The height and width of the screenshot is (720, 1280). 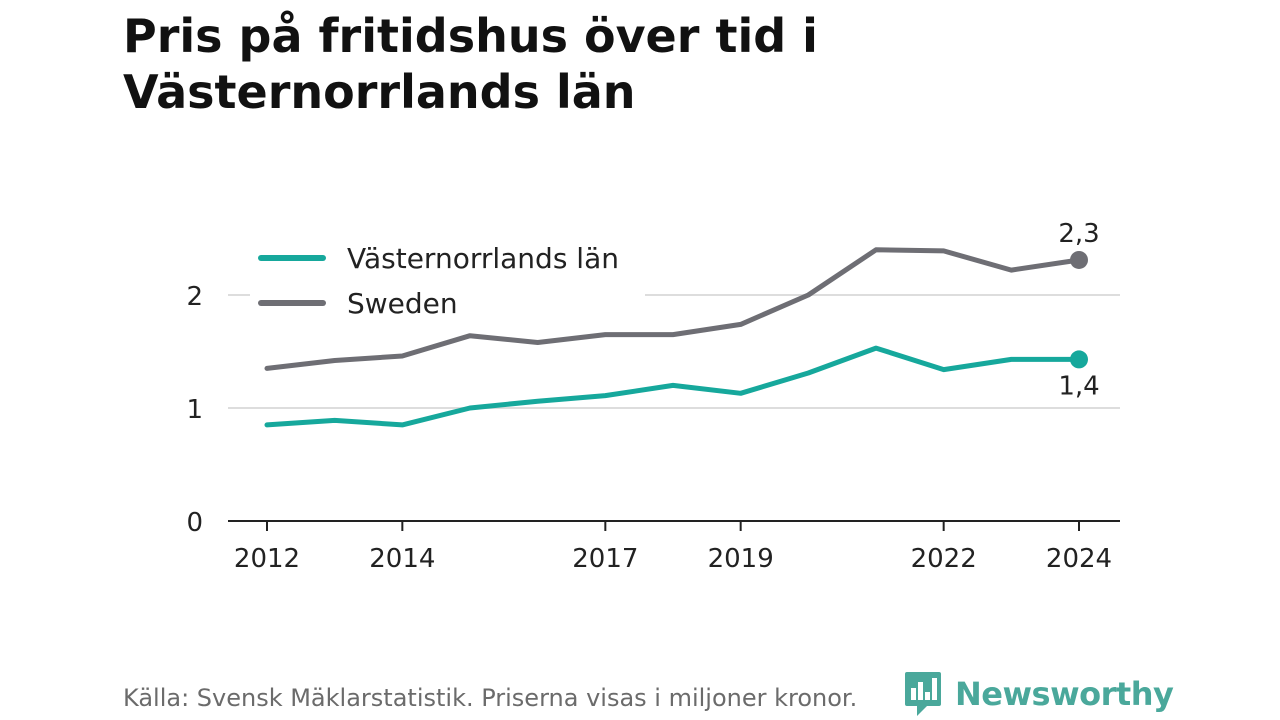 What do you see at coordinates (447, 279) in the screenshot?
I see `legend-background` at bounding box center [447, 279].